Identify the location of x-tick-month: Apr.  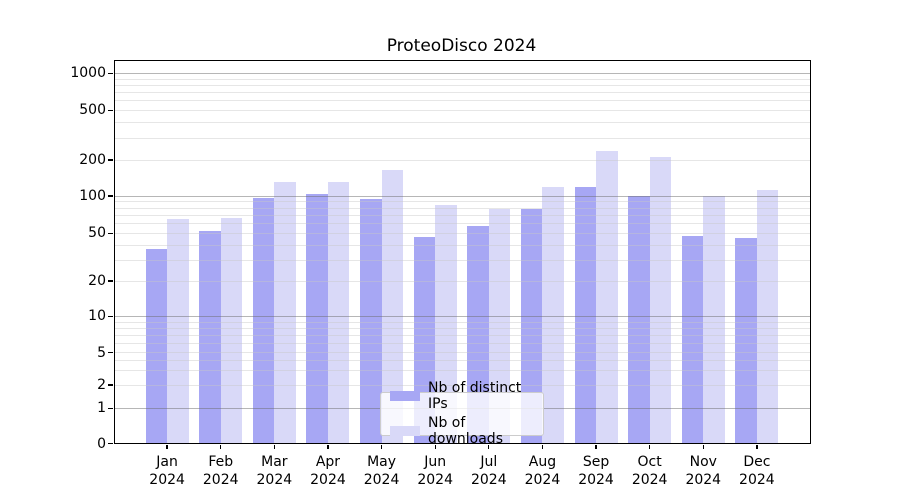
(328, 461).